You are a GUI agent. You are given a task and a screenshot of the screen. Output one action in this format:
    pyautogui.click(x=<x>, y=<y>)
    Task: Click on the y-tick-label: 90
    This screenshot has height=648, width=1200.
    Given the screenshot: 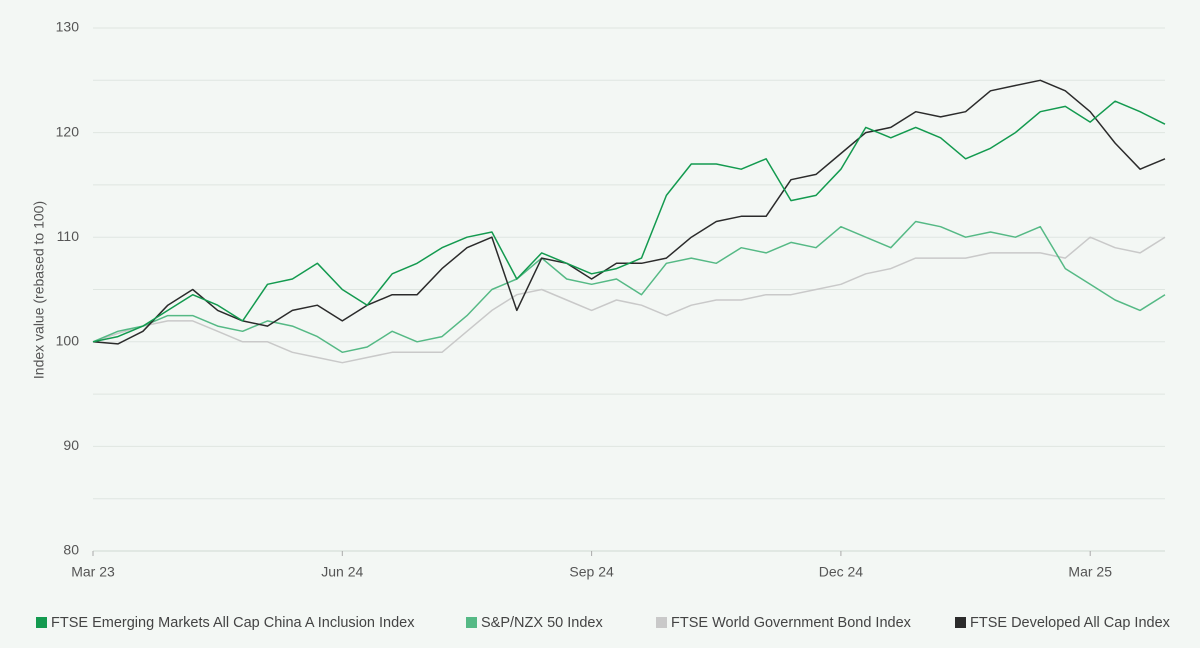 What is the action you would take?
    pyautogui.click(x=71, y=445)
    